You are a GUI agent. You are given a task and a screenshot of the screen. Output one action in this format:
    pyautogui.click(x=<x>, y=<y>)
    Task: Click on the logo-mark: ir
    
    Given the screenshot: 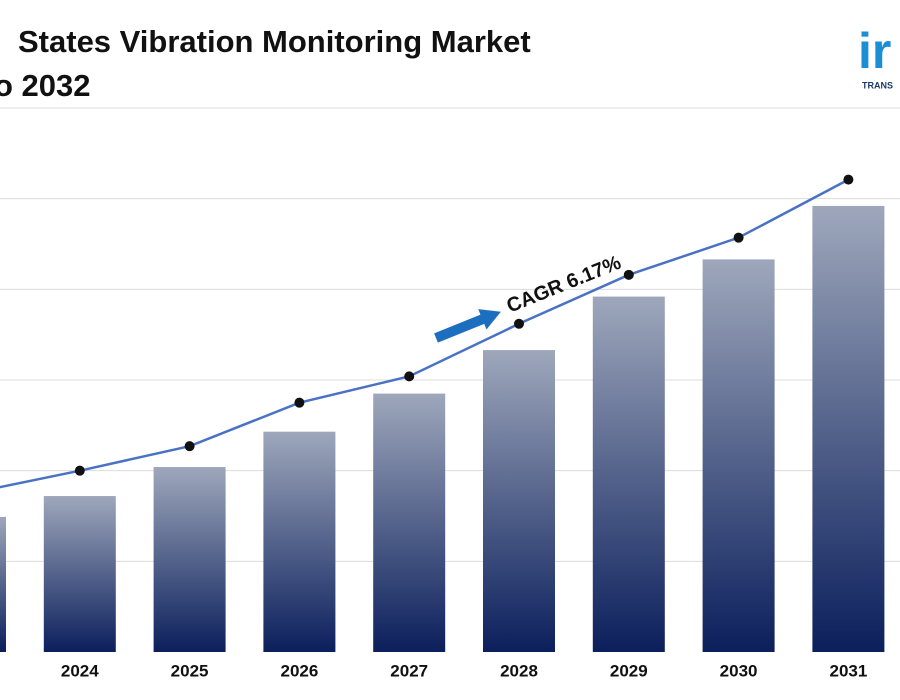 What is the action you would take?
    pyautogui.click(x=874, y=51)
    